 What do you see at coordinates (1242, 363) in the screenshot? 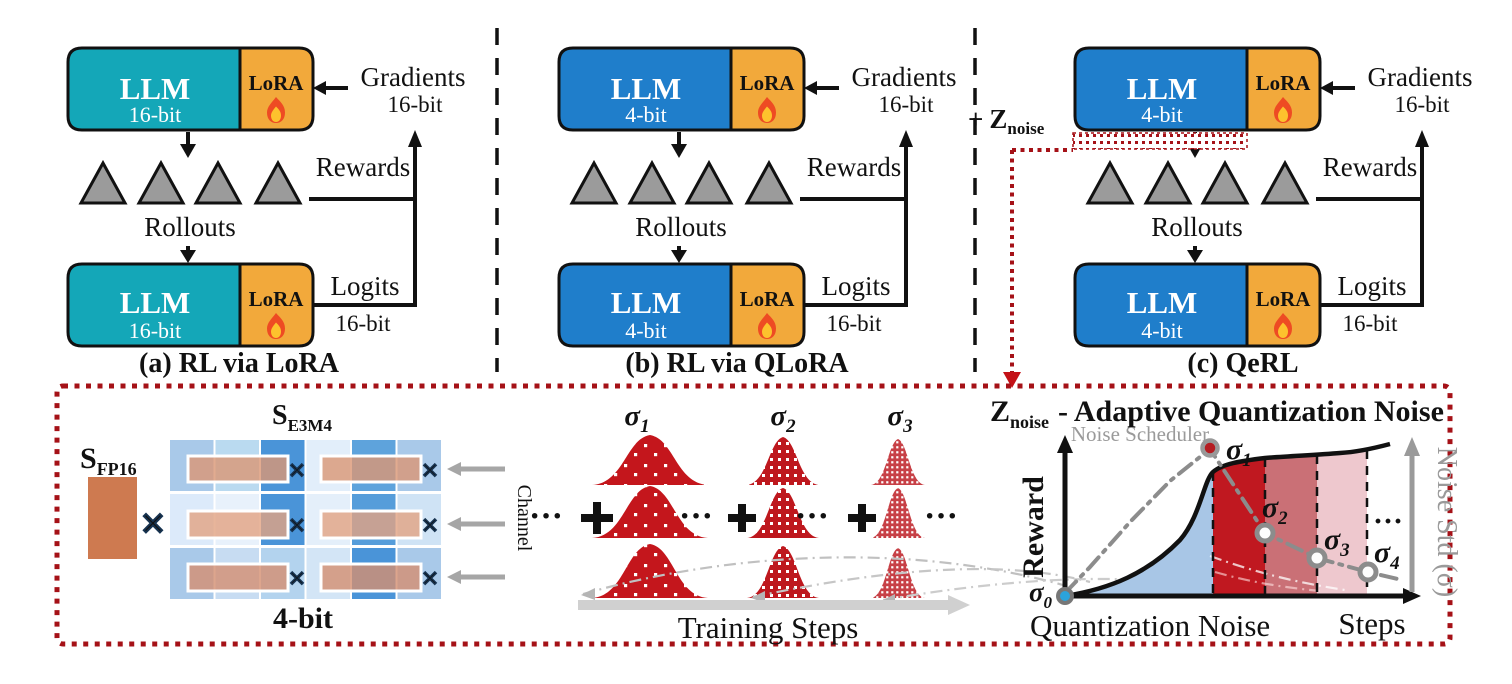
I see `panel-caption: (c) QeRL` at bounding box center [1242, 363].